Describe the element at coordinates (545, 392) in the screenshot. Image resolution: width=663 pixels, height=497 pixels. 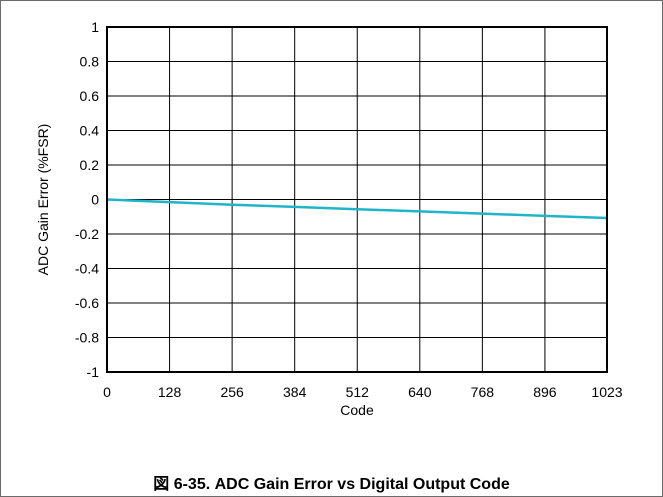
I see `x-tick-label: 896` at that location.